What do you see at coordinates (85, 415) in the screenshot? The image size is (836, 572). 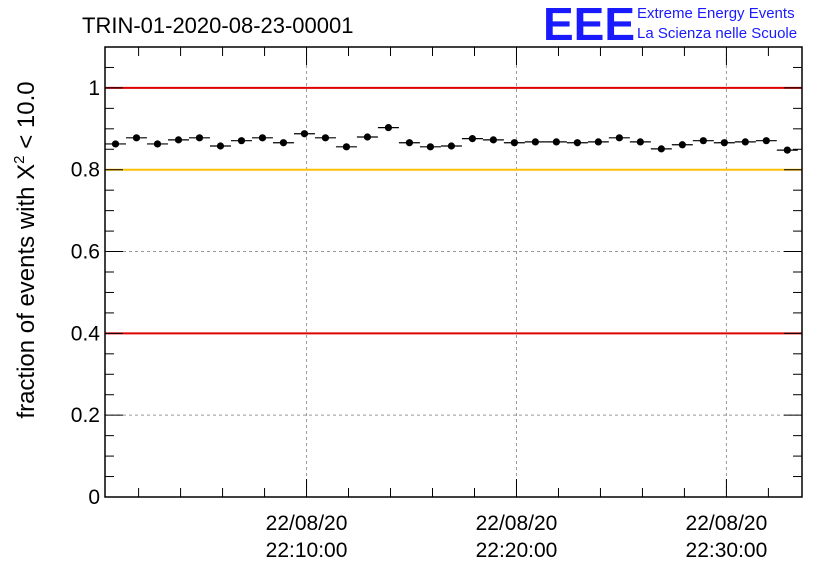 I see `y-tick-label: 0.2` at bounding box center [85, 415].